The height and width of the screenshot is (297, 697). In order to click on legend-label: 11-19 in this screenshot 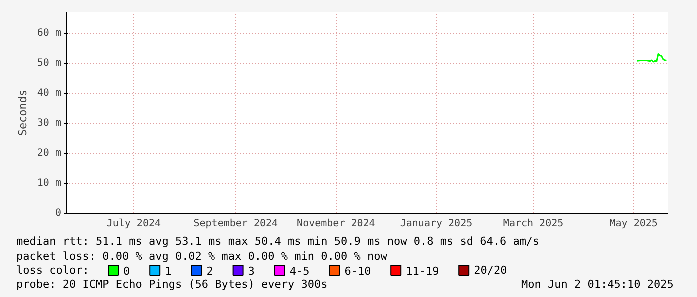, I will do `click(423, 271)`.